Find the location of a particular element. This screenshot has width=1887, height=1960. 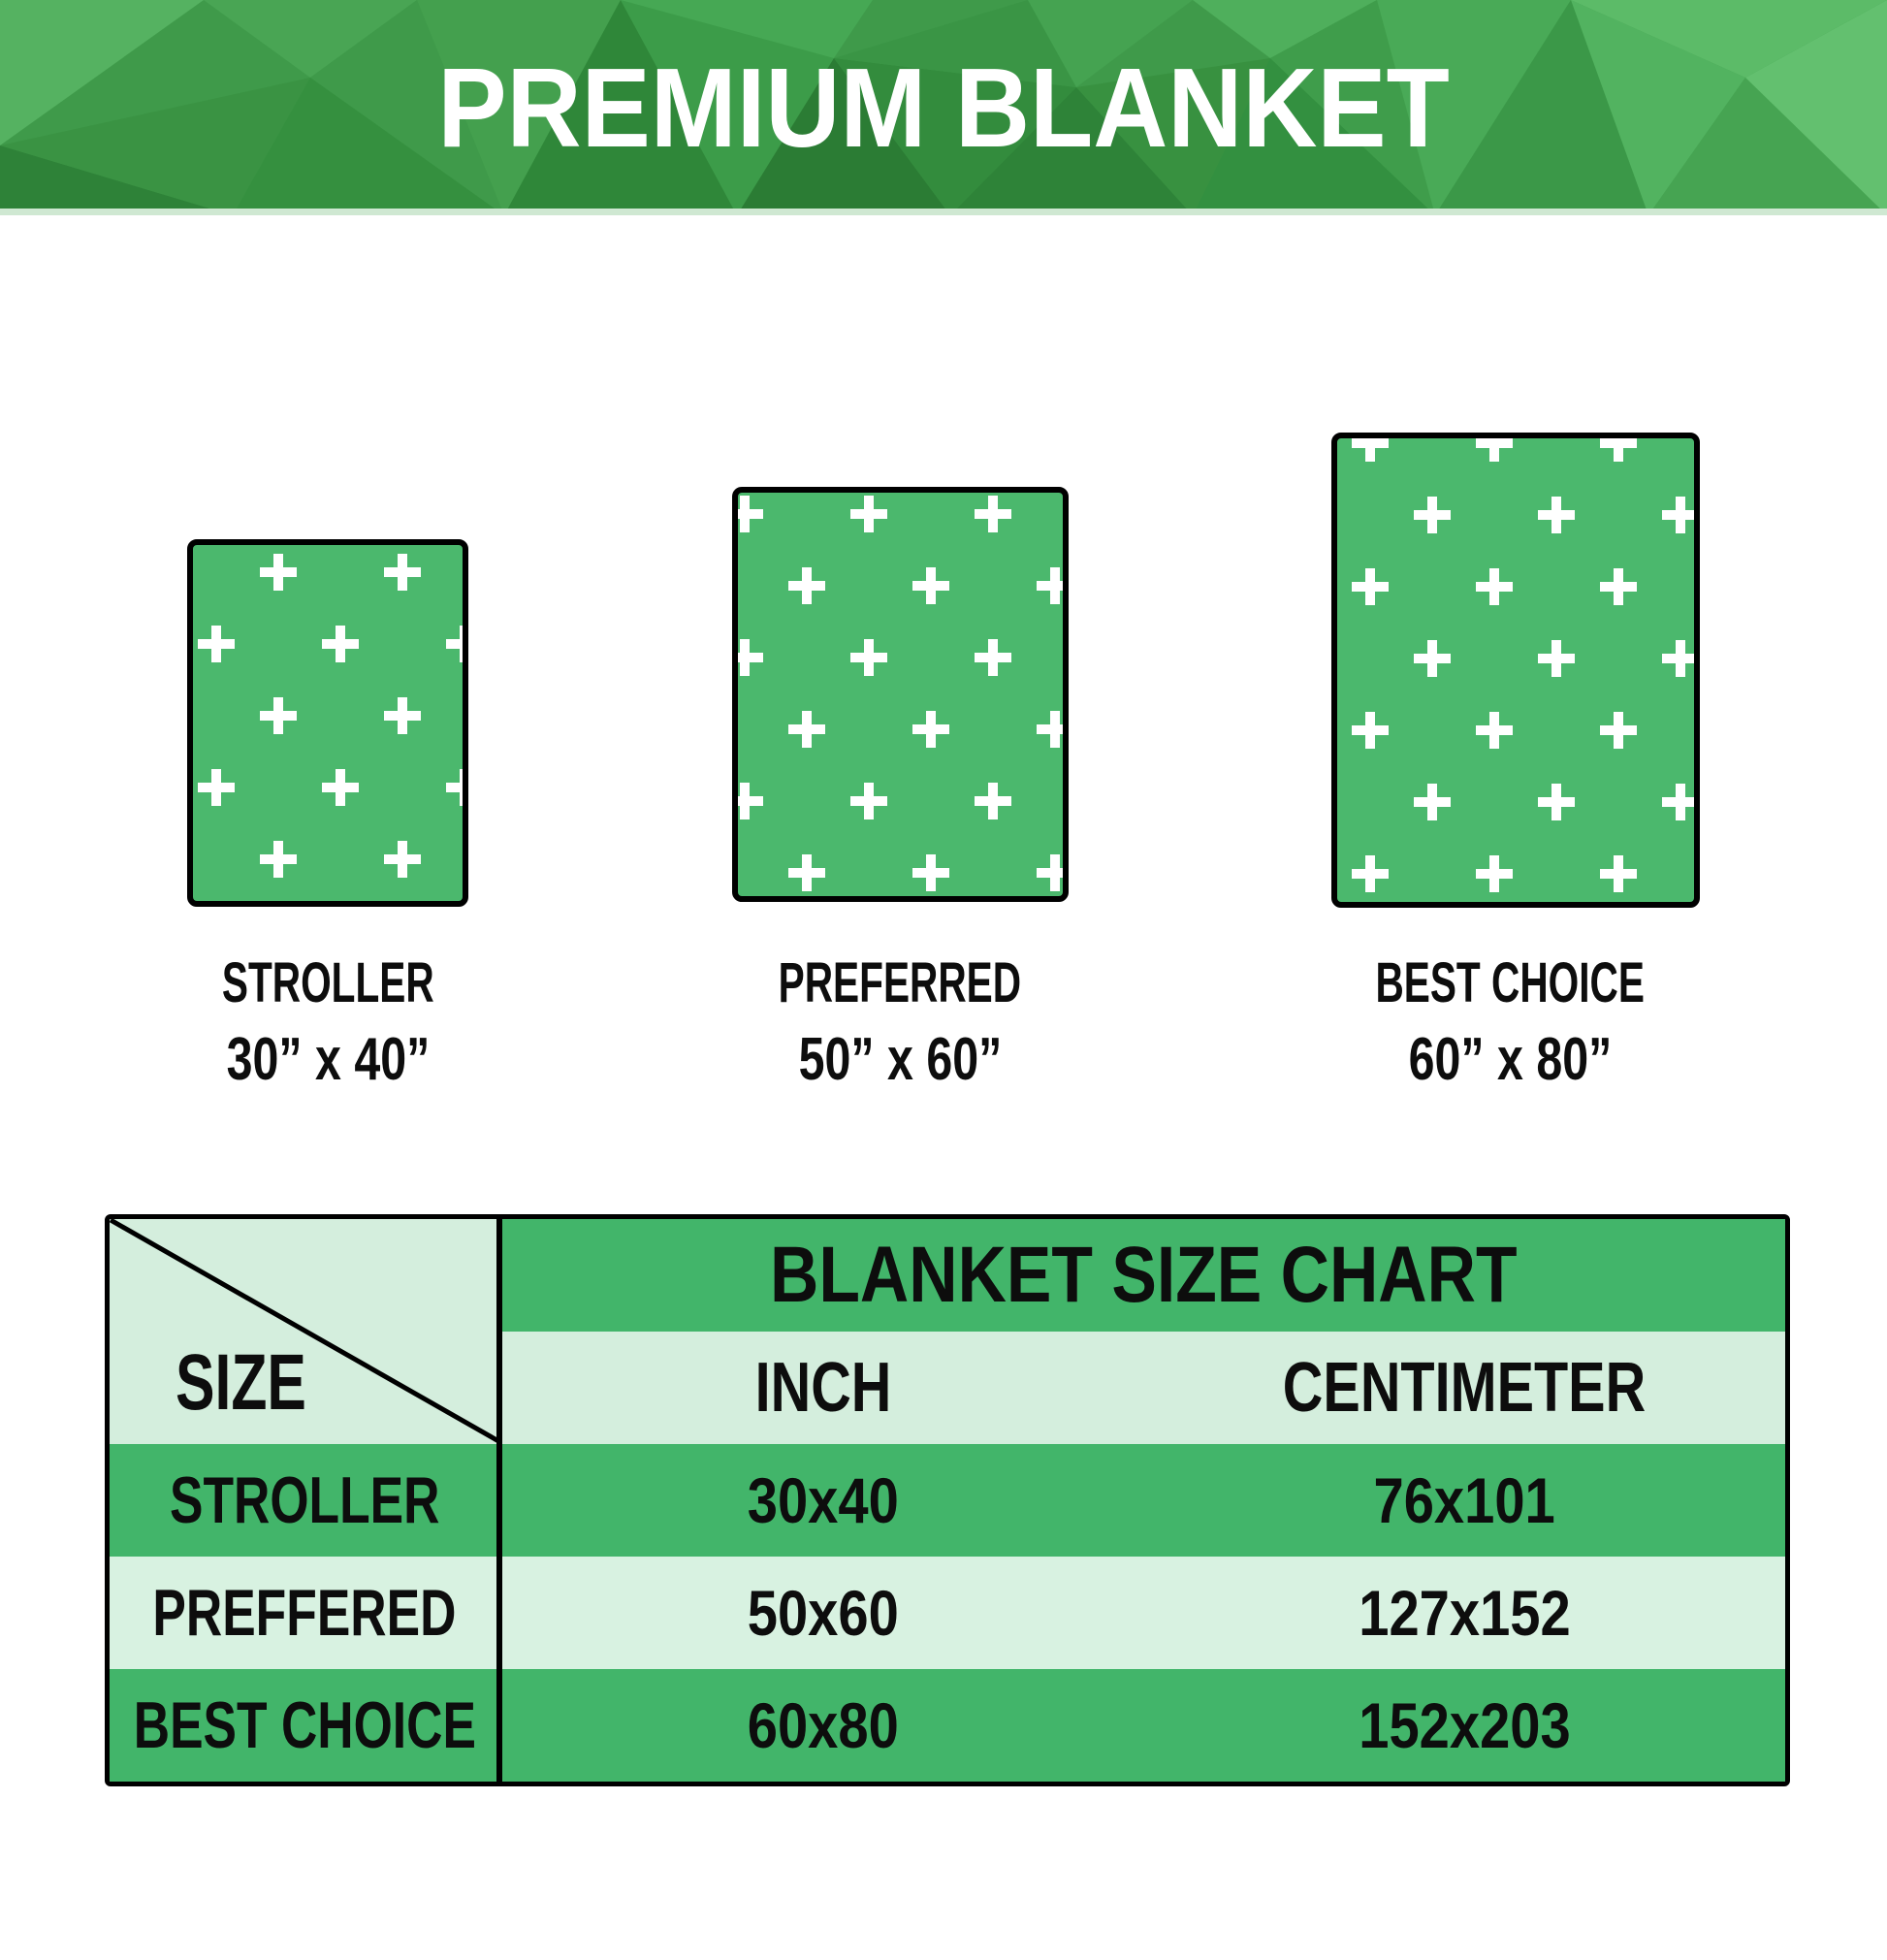

corner-size-label: SIZE is located at coordinates (264, 1383).